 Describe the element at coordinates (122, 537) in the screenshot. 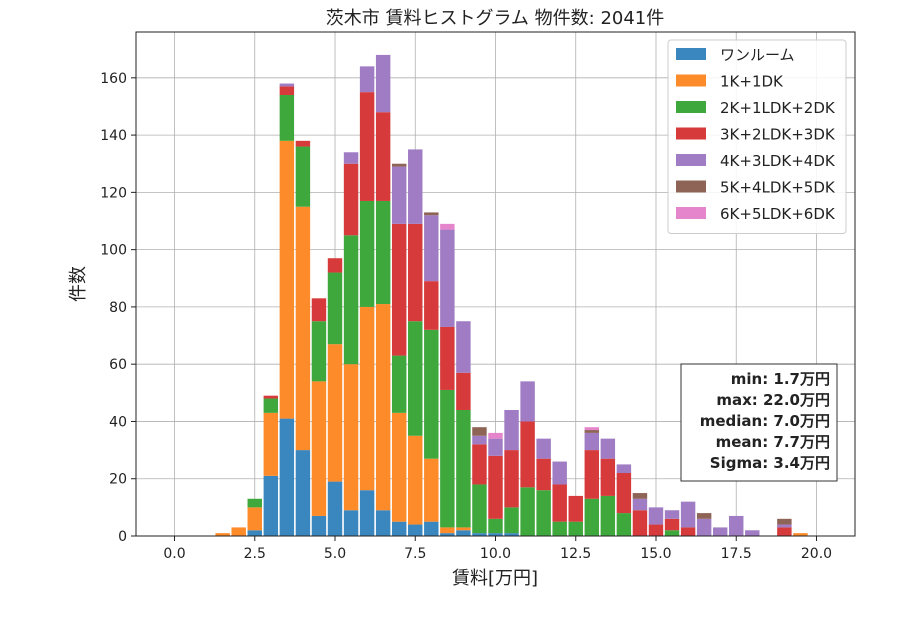

I see `y-tick-label: 0` at that location.